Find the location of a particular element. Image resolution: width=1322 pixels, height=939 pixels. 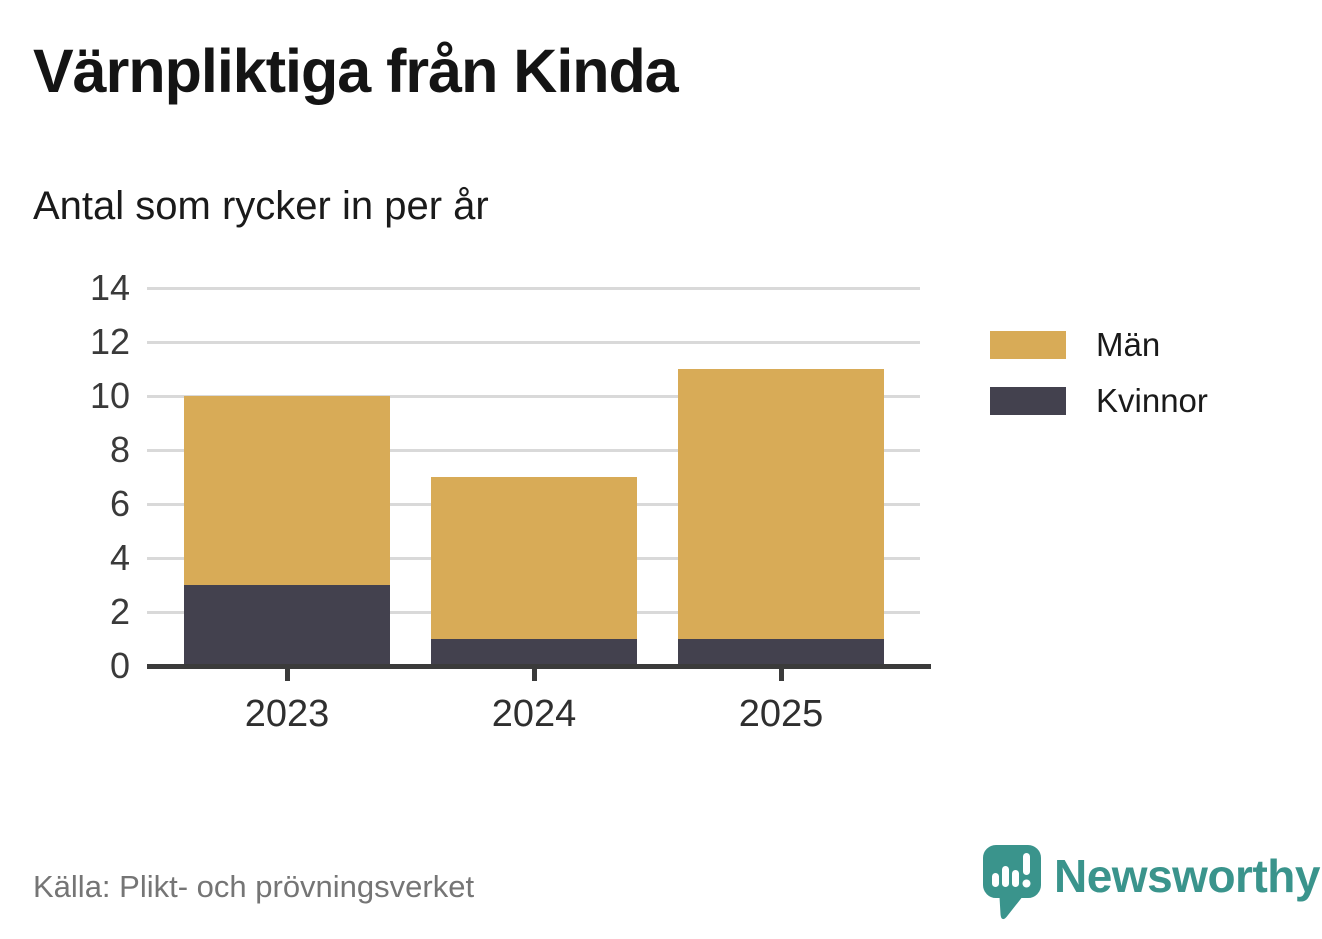

newsworthy-logo-link: Newsworthy is located at coordinates (1151, 886).